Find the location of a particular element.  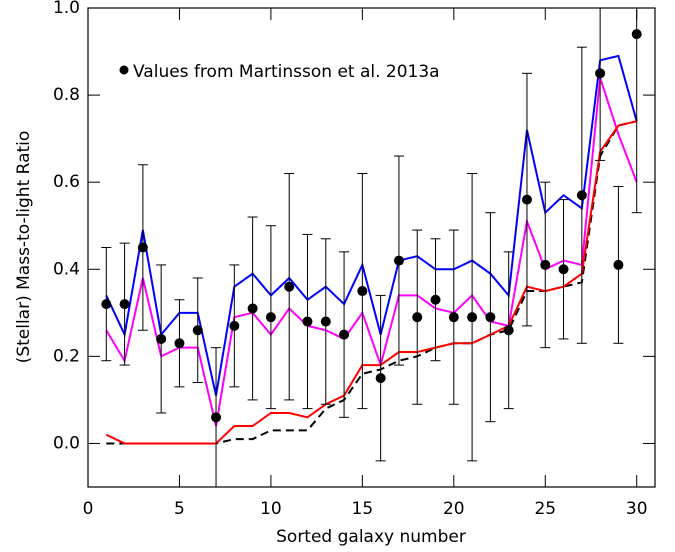

x-tick-label: 30 is located at coordinates (637, 509).